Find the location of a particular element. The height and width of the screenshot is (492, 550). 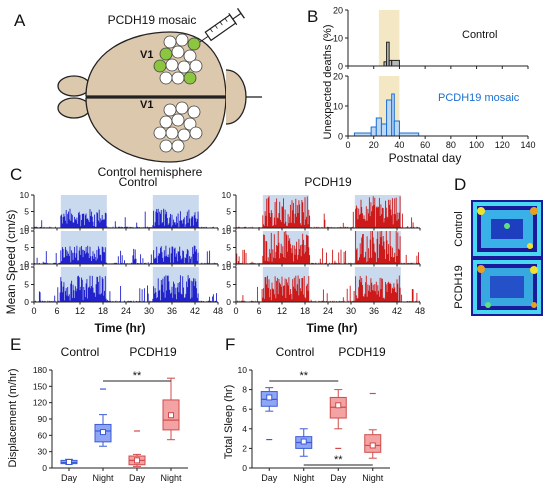

olfactory-bulb-top is located at coordinates (74, 86).